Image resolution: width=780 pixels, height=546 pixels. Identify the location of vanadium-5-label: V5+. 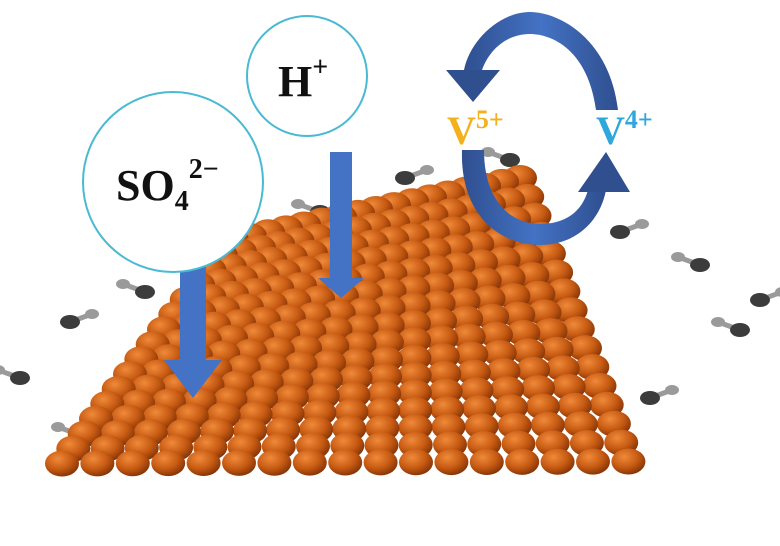
(475, 129).